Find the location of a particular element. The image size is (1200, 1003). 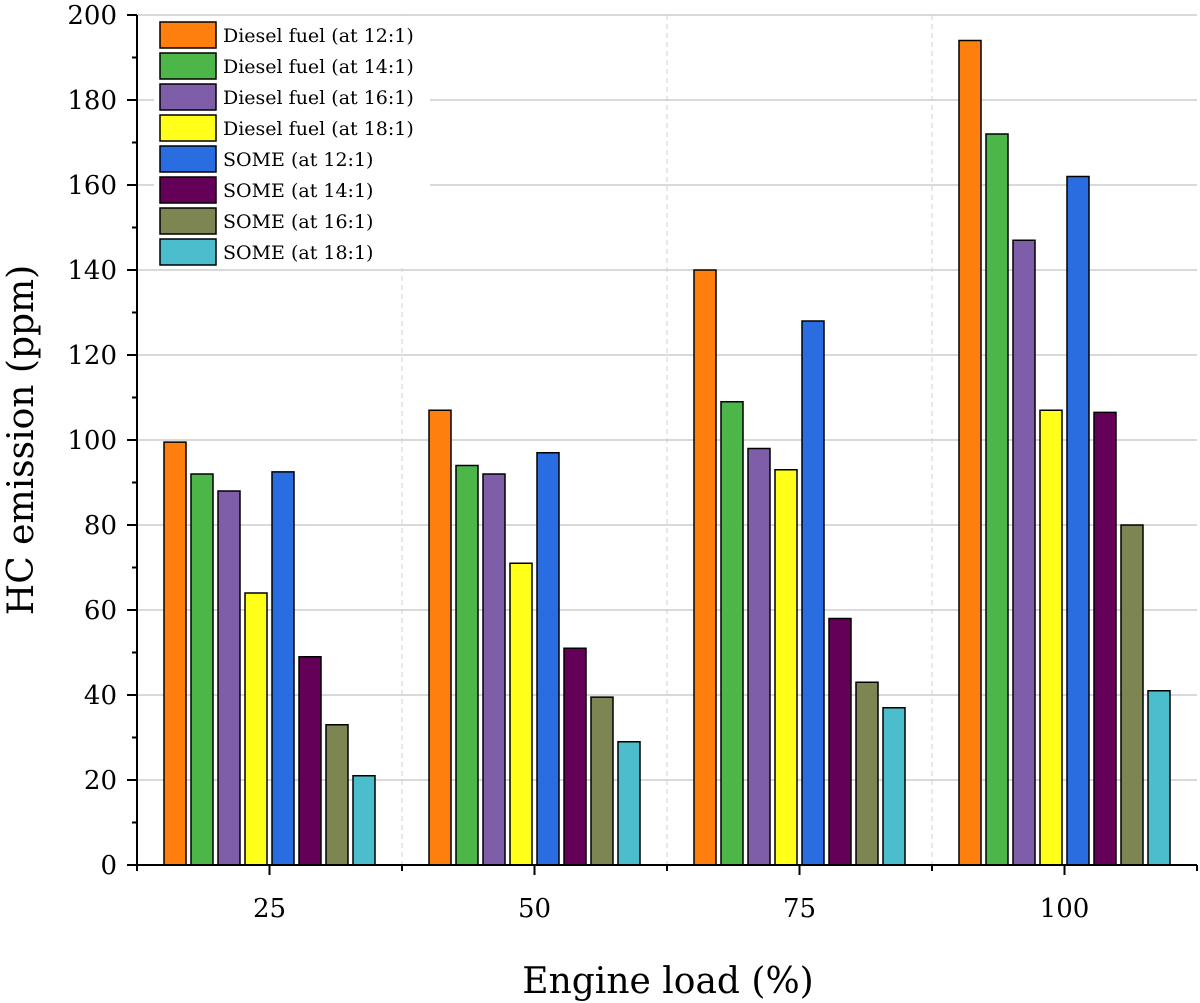

y-axis-title: HC emission (ppm) is located at coordinates (21, 440).